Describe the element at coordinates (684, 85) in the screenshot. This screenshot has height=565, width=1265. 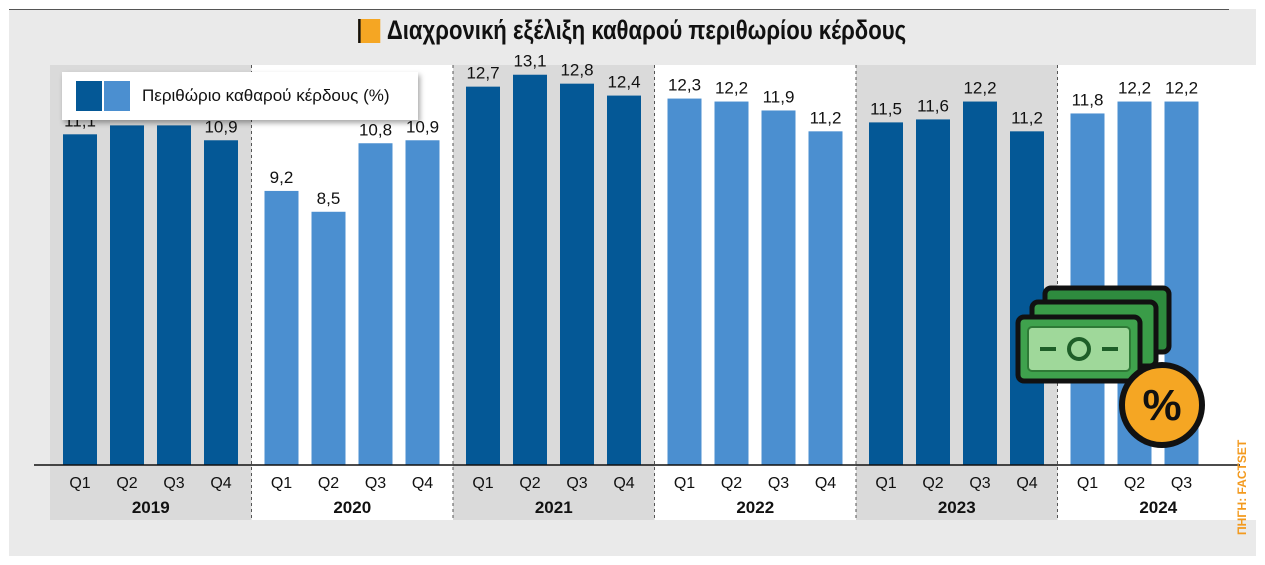
I see `data-label-2022-Q1: 12,3` at that location.